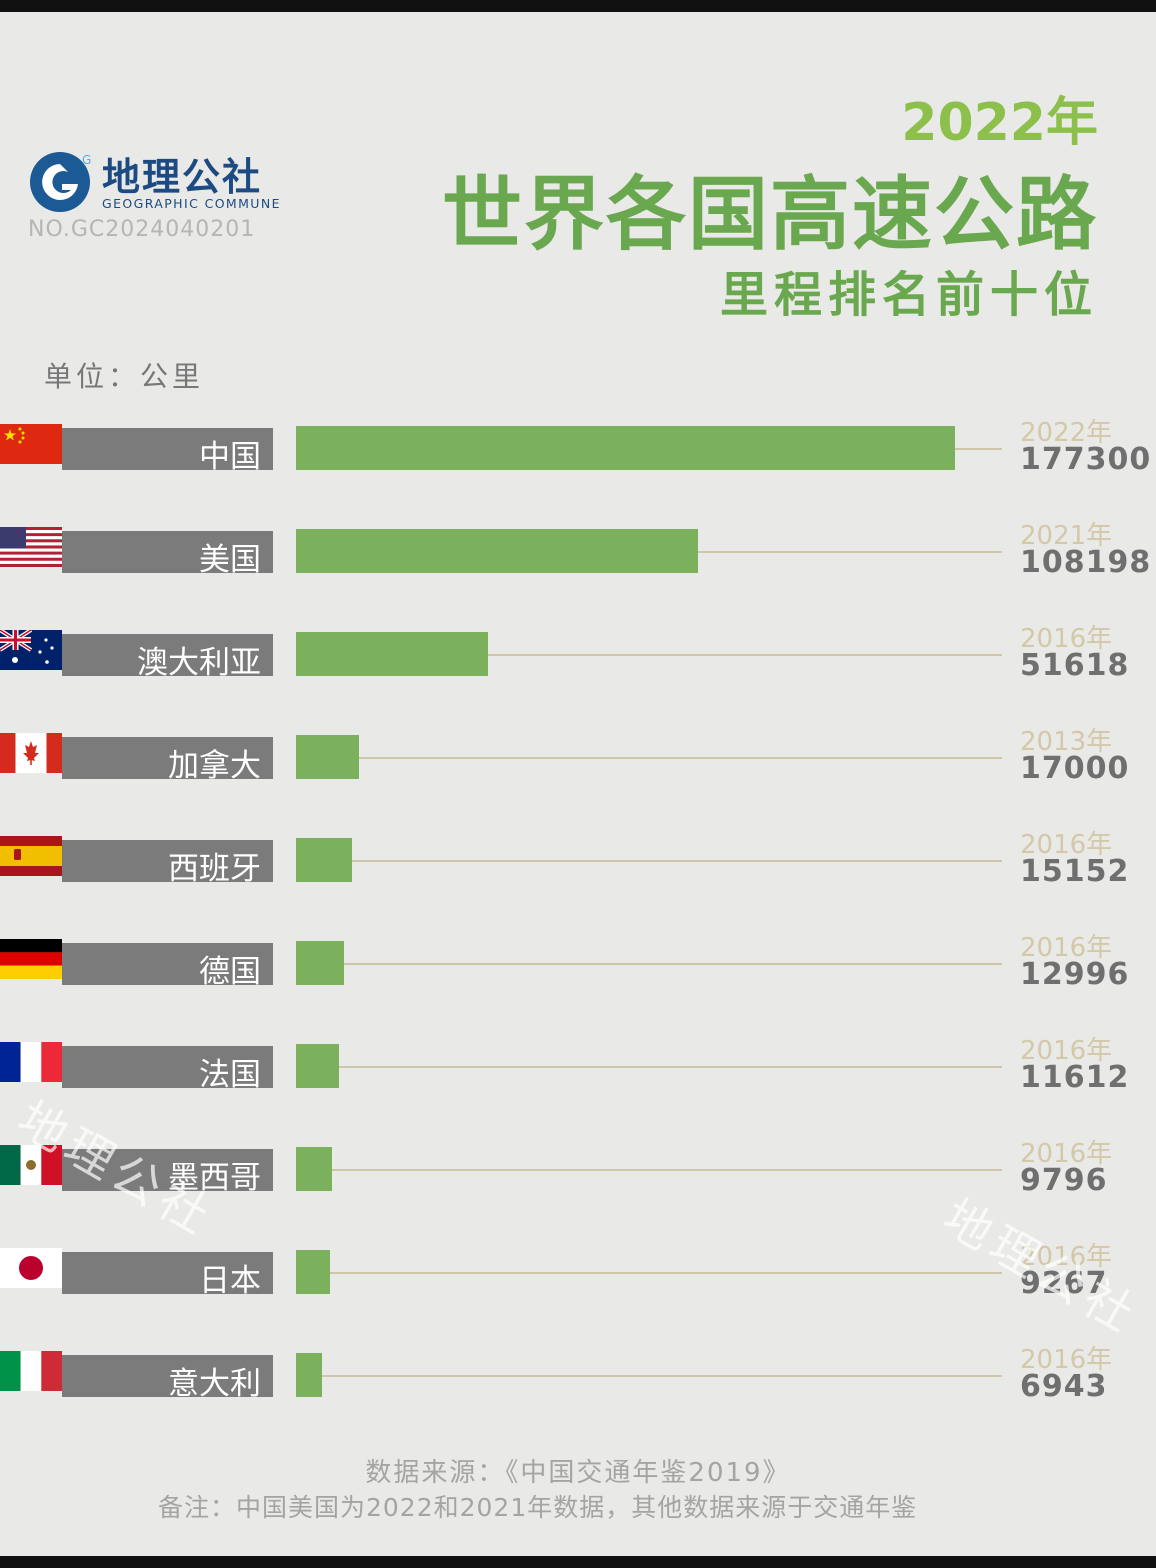  What do you see at coordinates (1075, 768) in the screenshot?
I see `data-value-label: 17000` at bounding box center [1075, 768].